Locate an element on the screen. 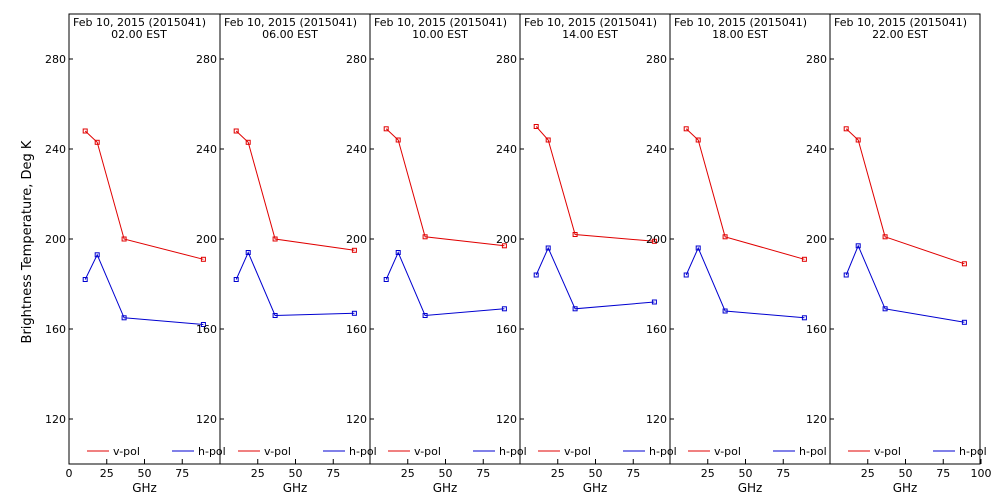  panel-subtitle: 10.00 EST is located at coordinates (440, 34).